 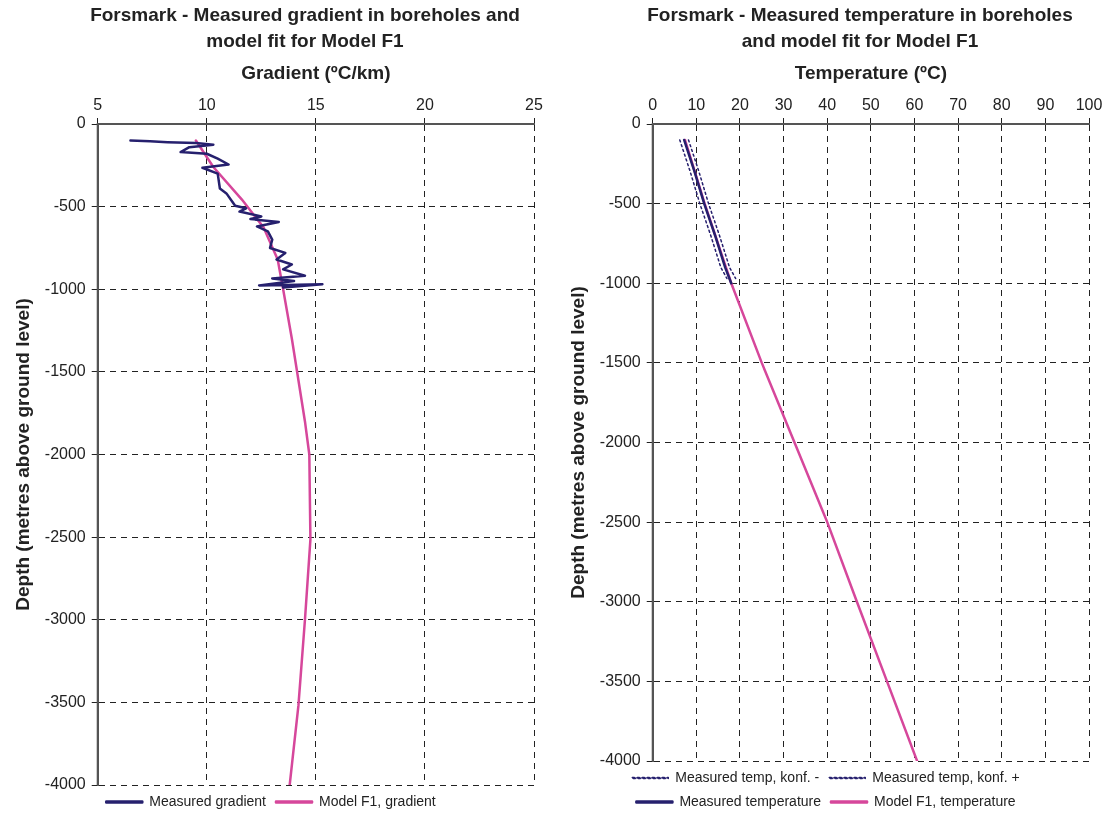 What do you see at coordinates (860, 28) in the screenshot?
I see `chart-title: Forsmark - Measured temperature in boreholes and model fit for Model F1` at bounding box center [860, 28].